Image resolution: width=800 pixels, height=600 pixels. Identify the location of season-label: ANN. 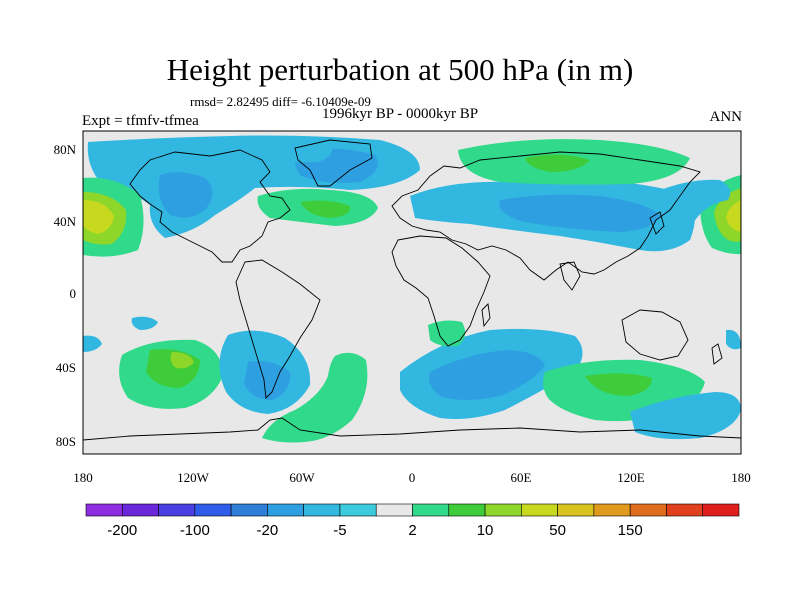
(726, 117).